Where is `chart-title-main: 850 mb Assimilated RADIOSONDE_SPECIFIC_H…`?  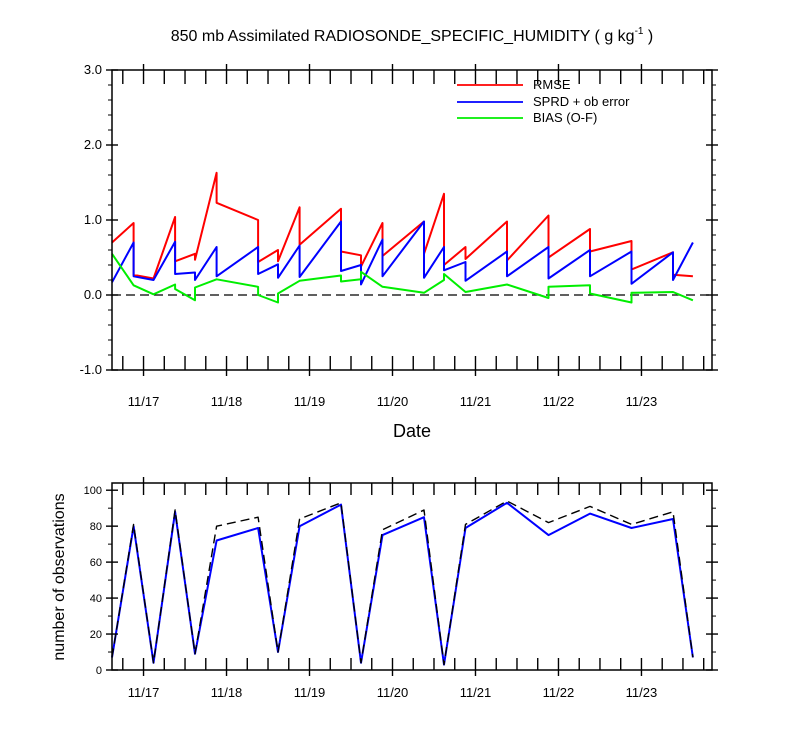 chart-title-main: 850 mb Assimilated RADIOSONDE_SPECIFIC_H… is located at coordinates (403, 36).